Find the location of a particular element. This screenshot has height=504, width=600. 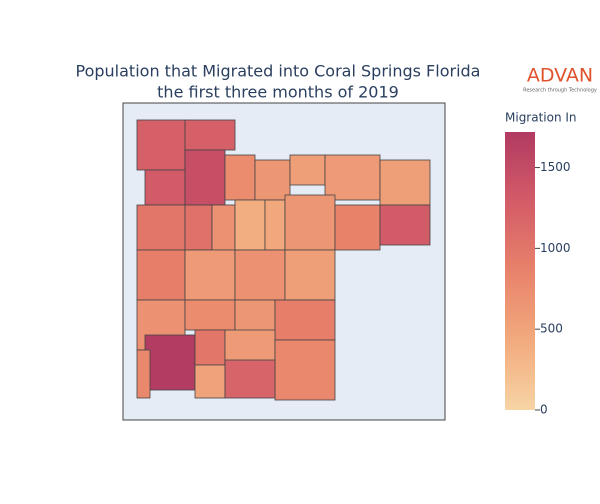

colorbar is located at coordinates (520, 271).